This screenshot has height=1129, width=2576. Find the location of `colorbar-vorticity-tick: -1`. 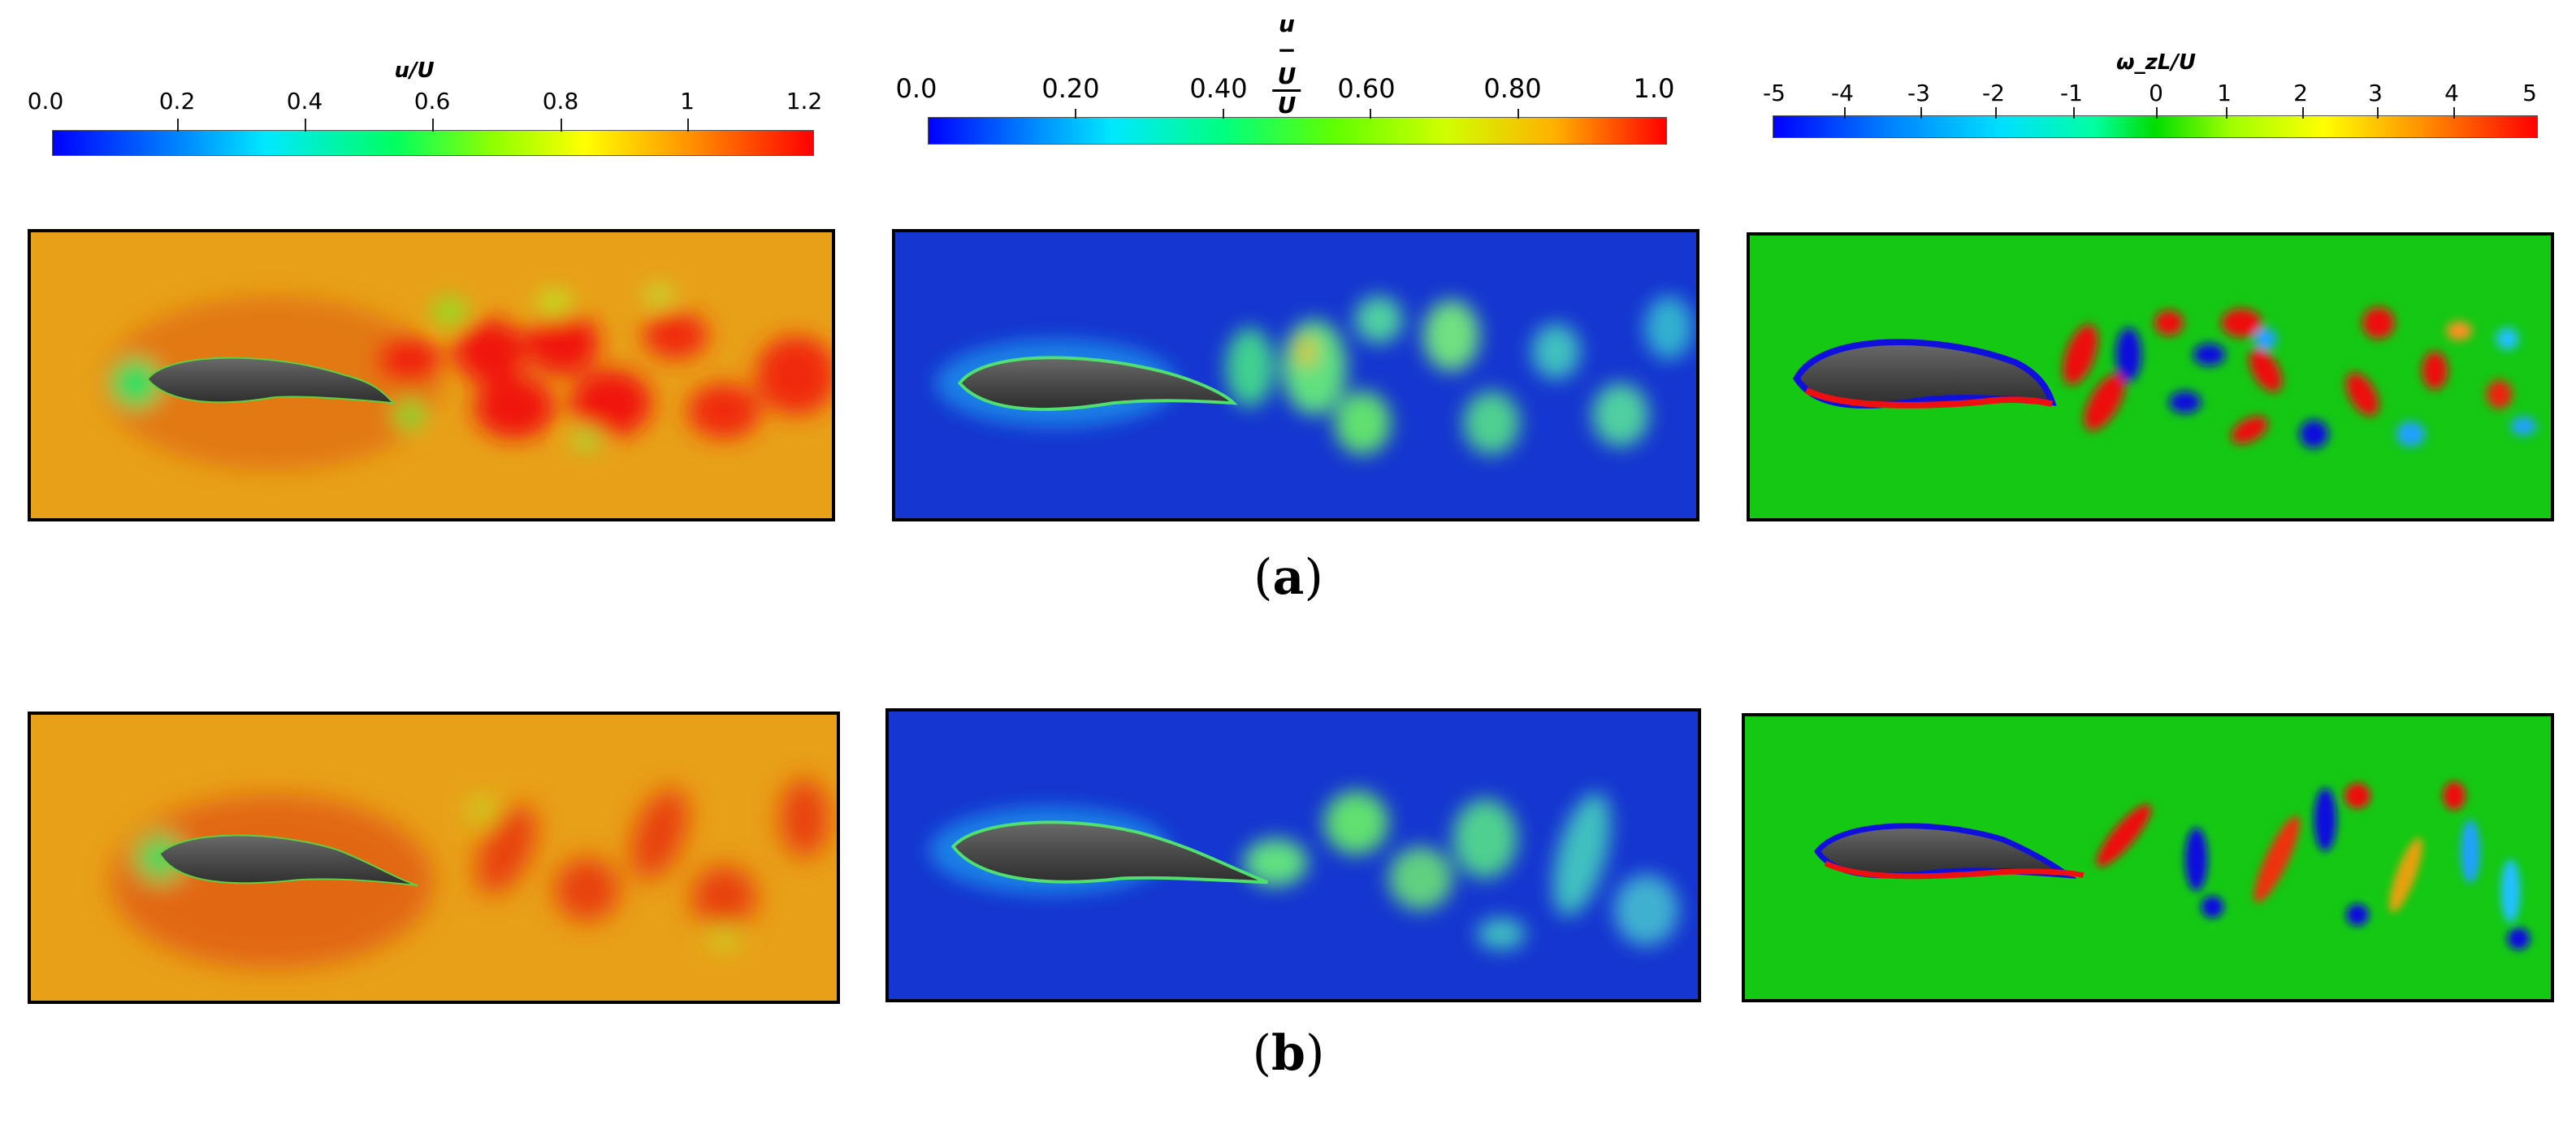

colorbar-vorticity-tick: -1 is located at coordinates (2071, 93).